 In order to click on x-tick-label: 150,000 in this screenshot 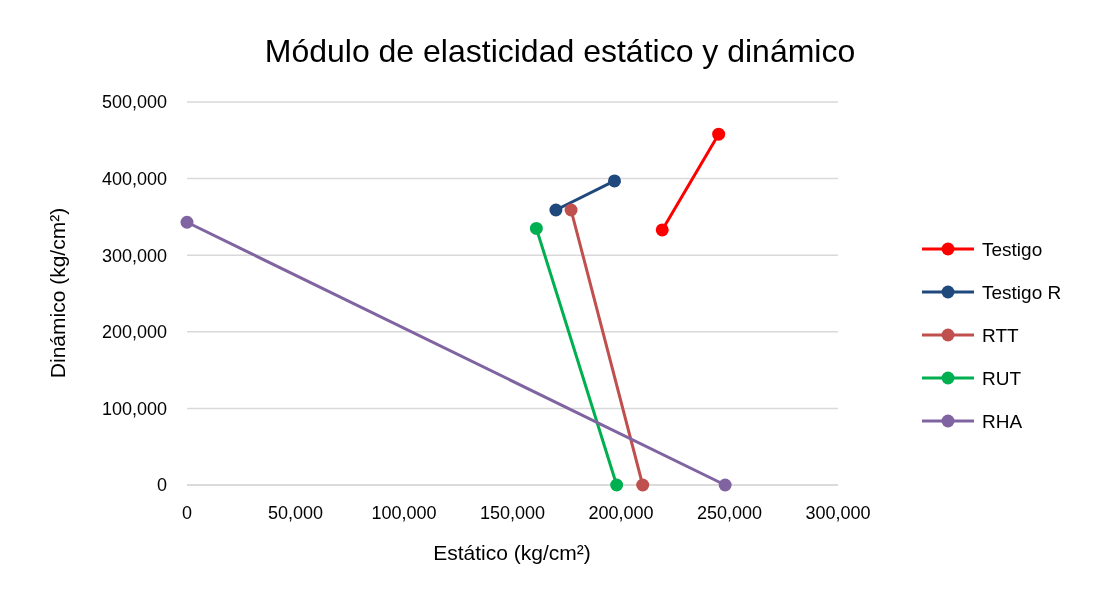, I will do `click(512, 513)`.